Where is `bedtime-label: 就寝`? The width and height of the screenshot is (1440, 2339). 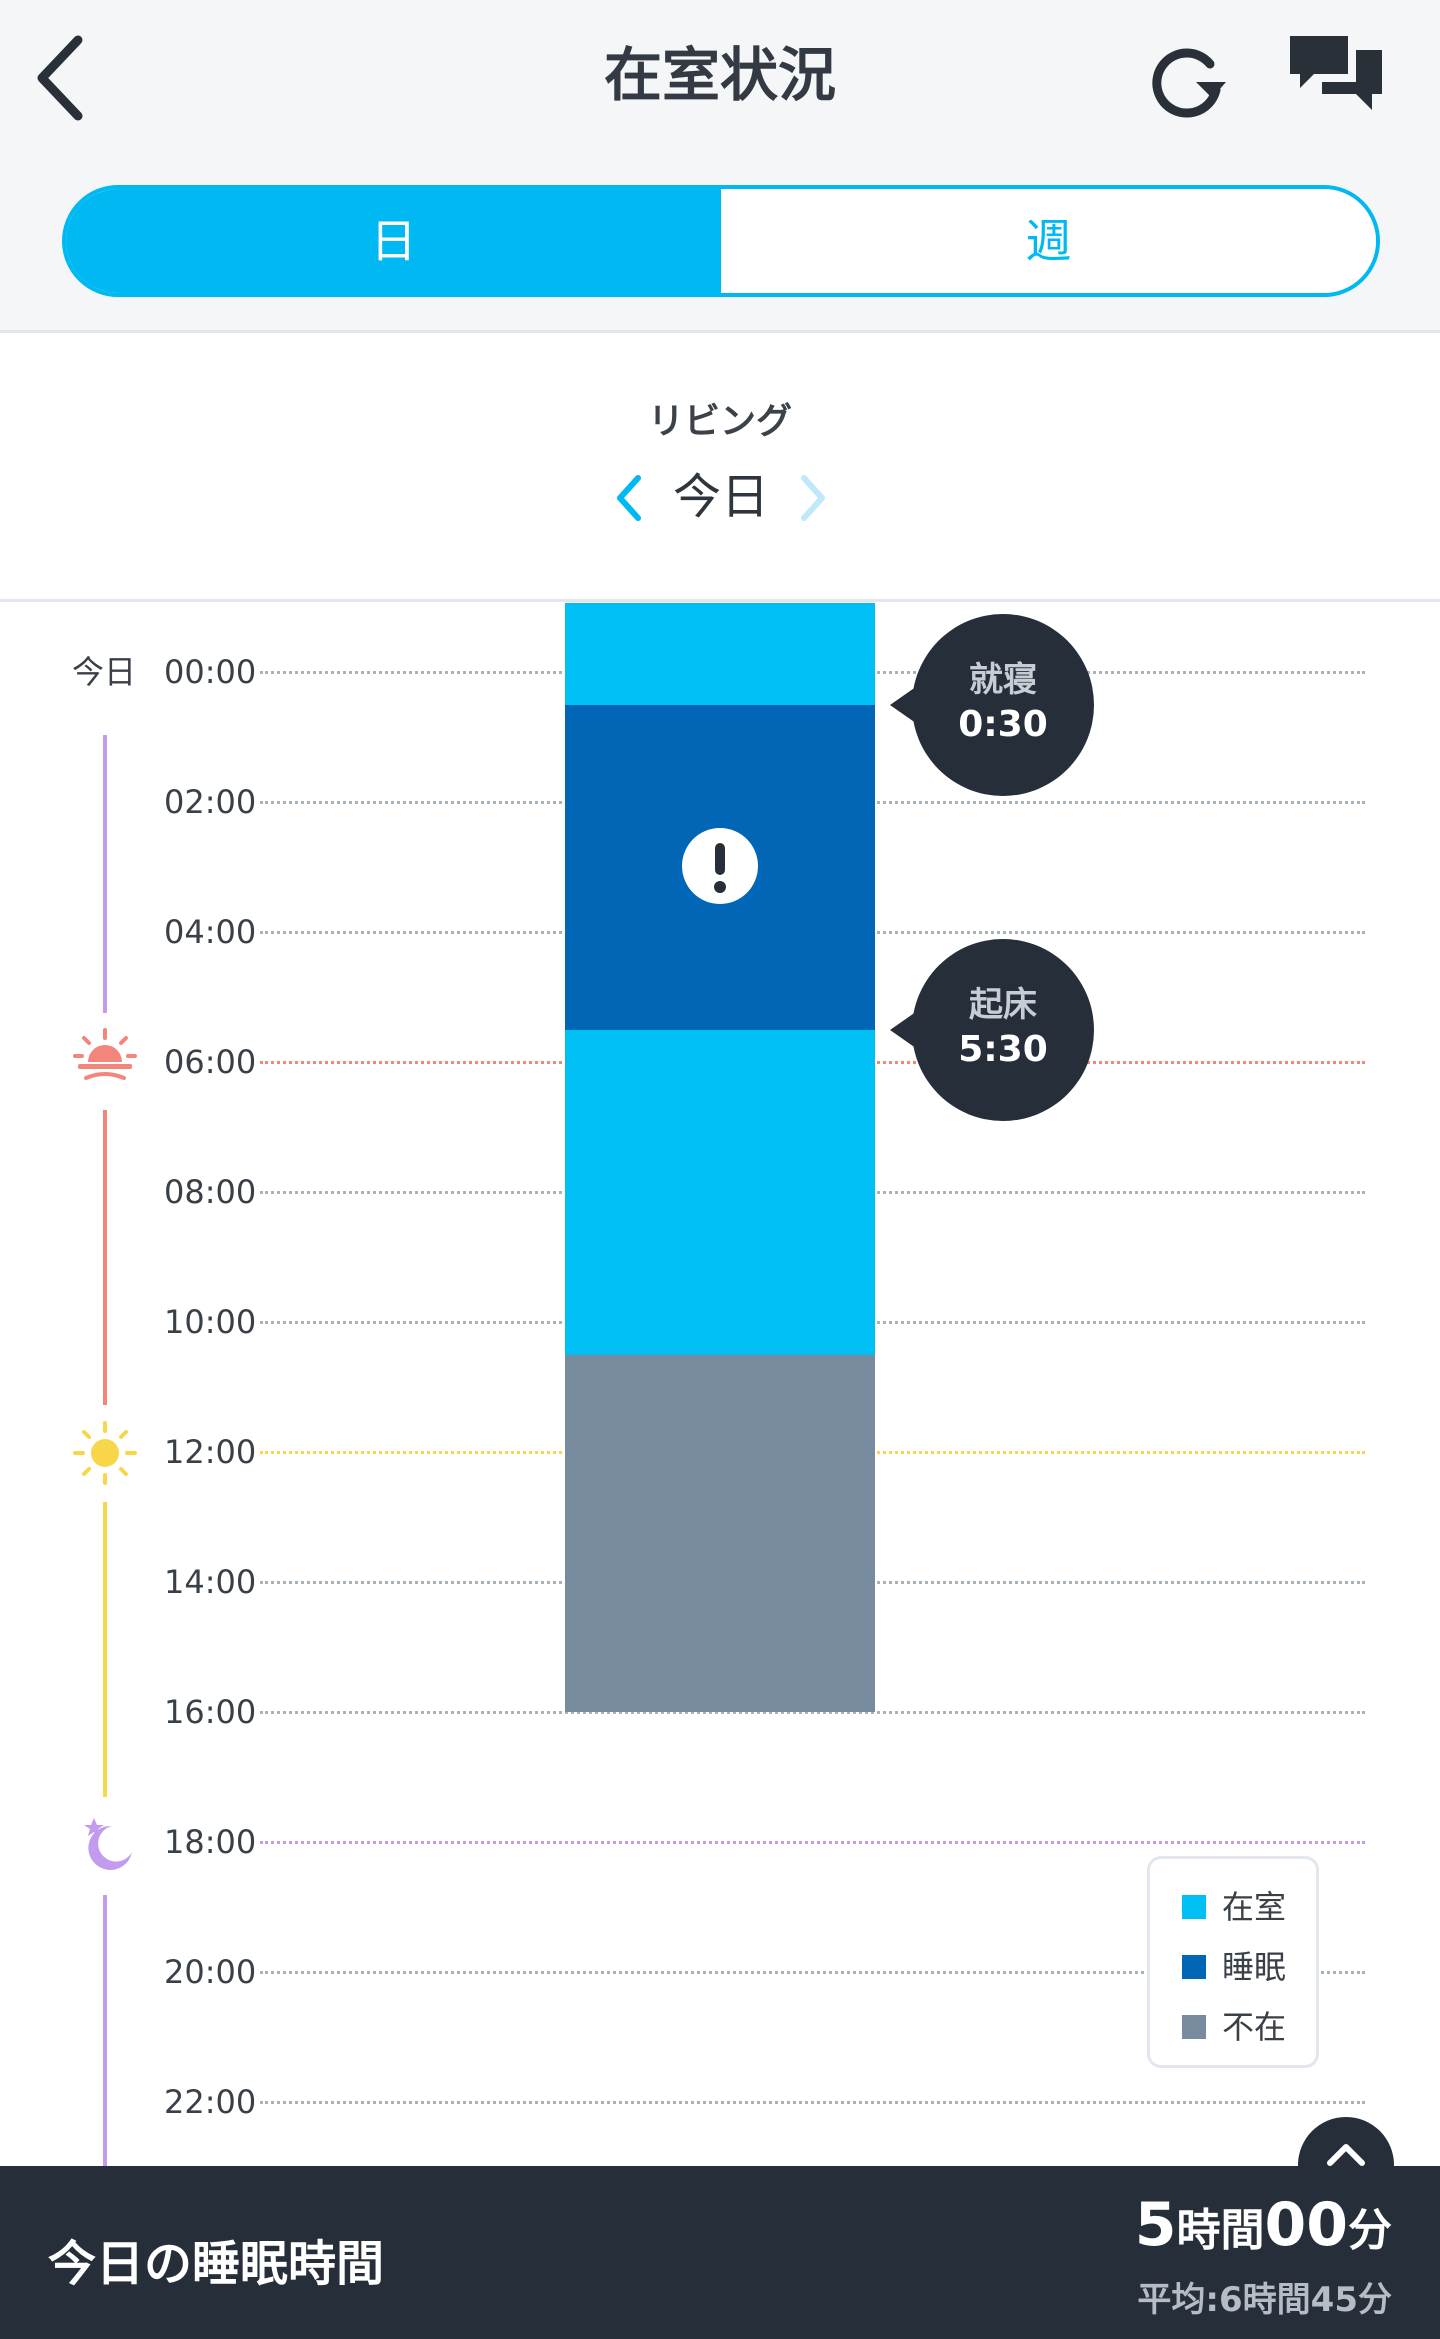 bedtime-label: 就寝 is located at coordinates (1003, 679).